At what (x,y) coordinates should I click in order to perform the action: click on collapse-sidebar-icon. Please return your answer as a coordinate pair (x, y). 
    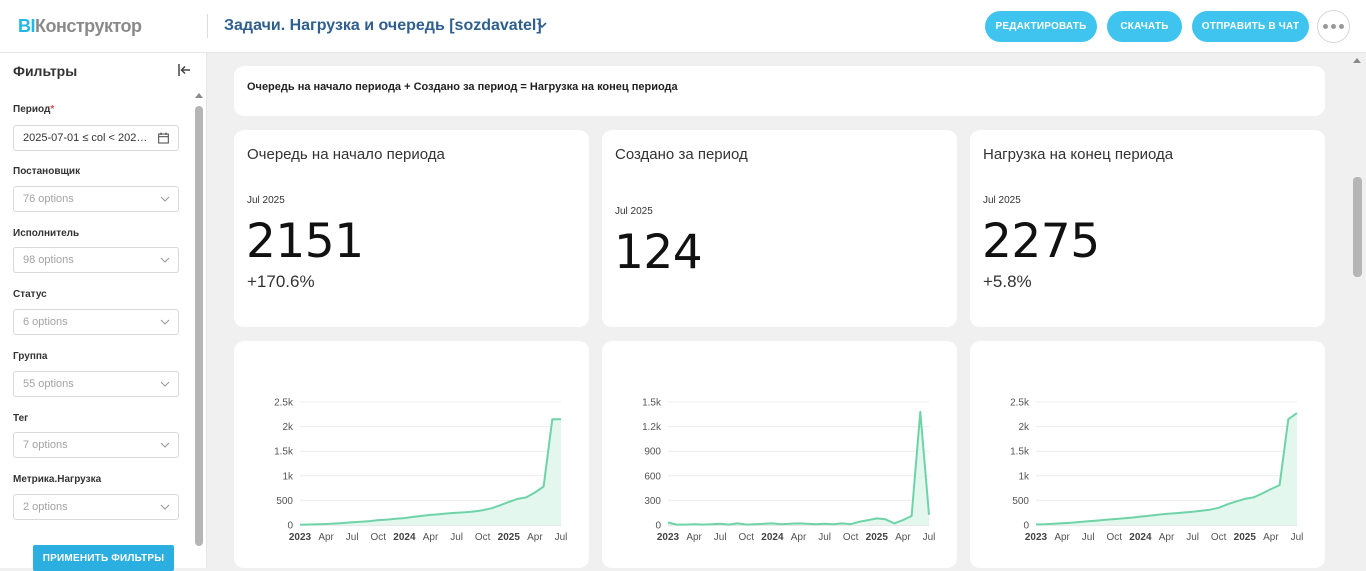
    Looking at the image, I should click on (184, 70).